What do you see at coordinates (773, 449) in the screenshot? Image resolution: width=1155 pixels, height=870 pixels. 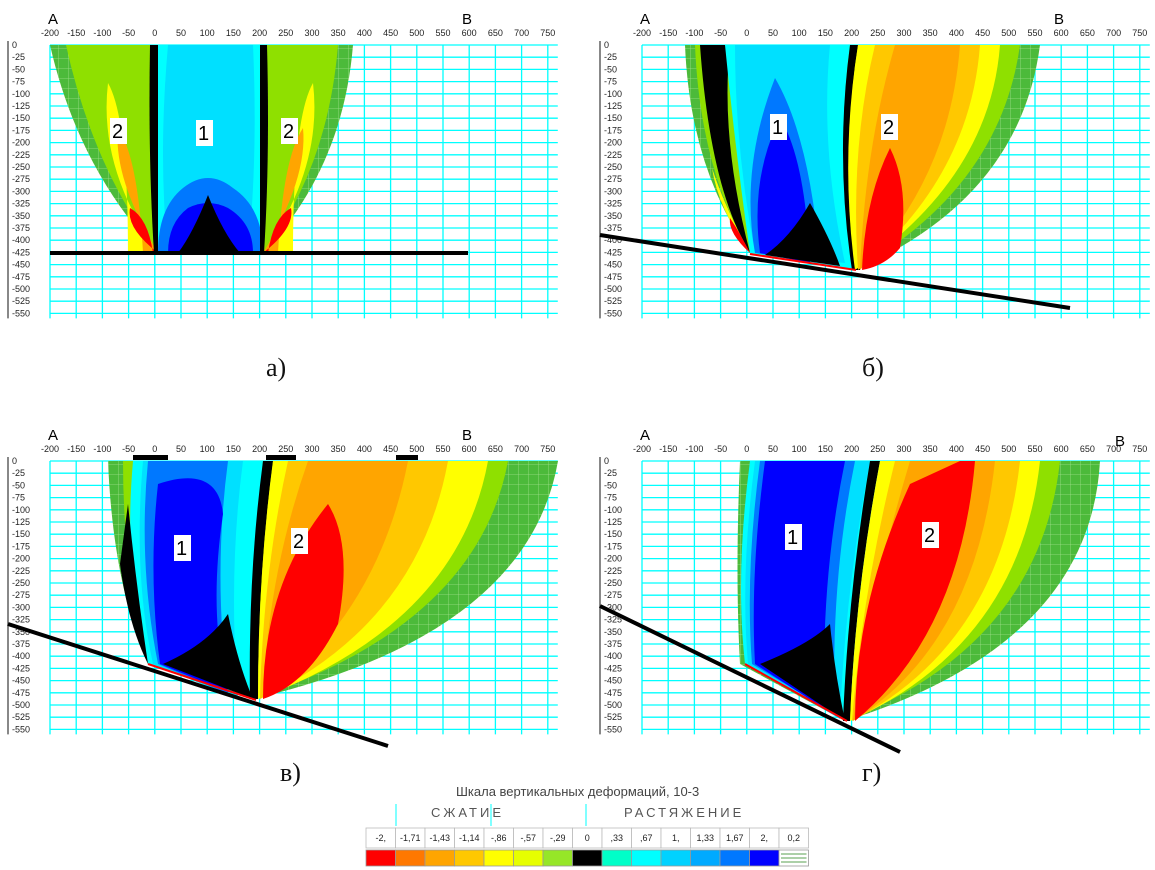 I see `panel-d-x-tick: 50` at bounding box center [773, 449].